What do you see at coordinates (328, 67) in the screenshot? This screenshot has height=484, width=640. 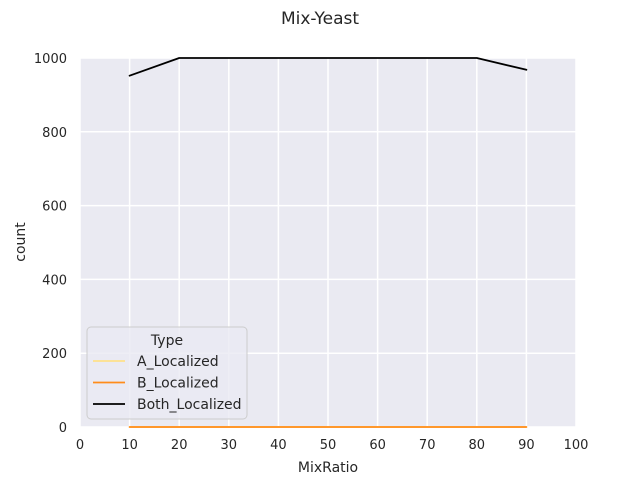 I see `series-line-both-localized` at bounding box center [328, 67].